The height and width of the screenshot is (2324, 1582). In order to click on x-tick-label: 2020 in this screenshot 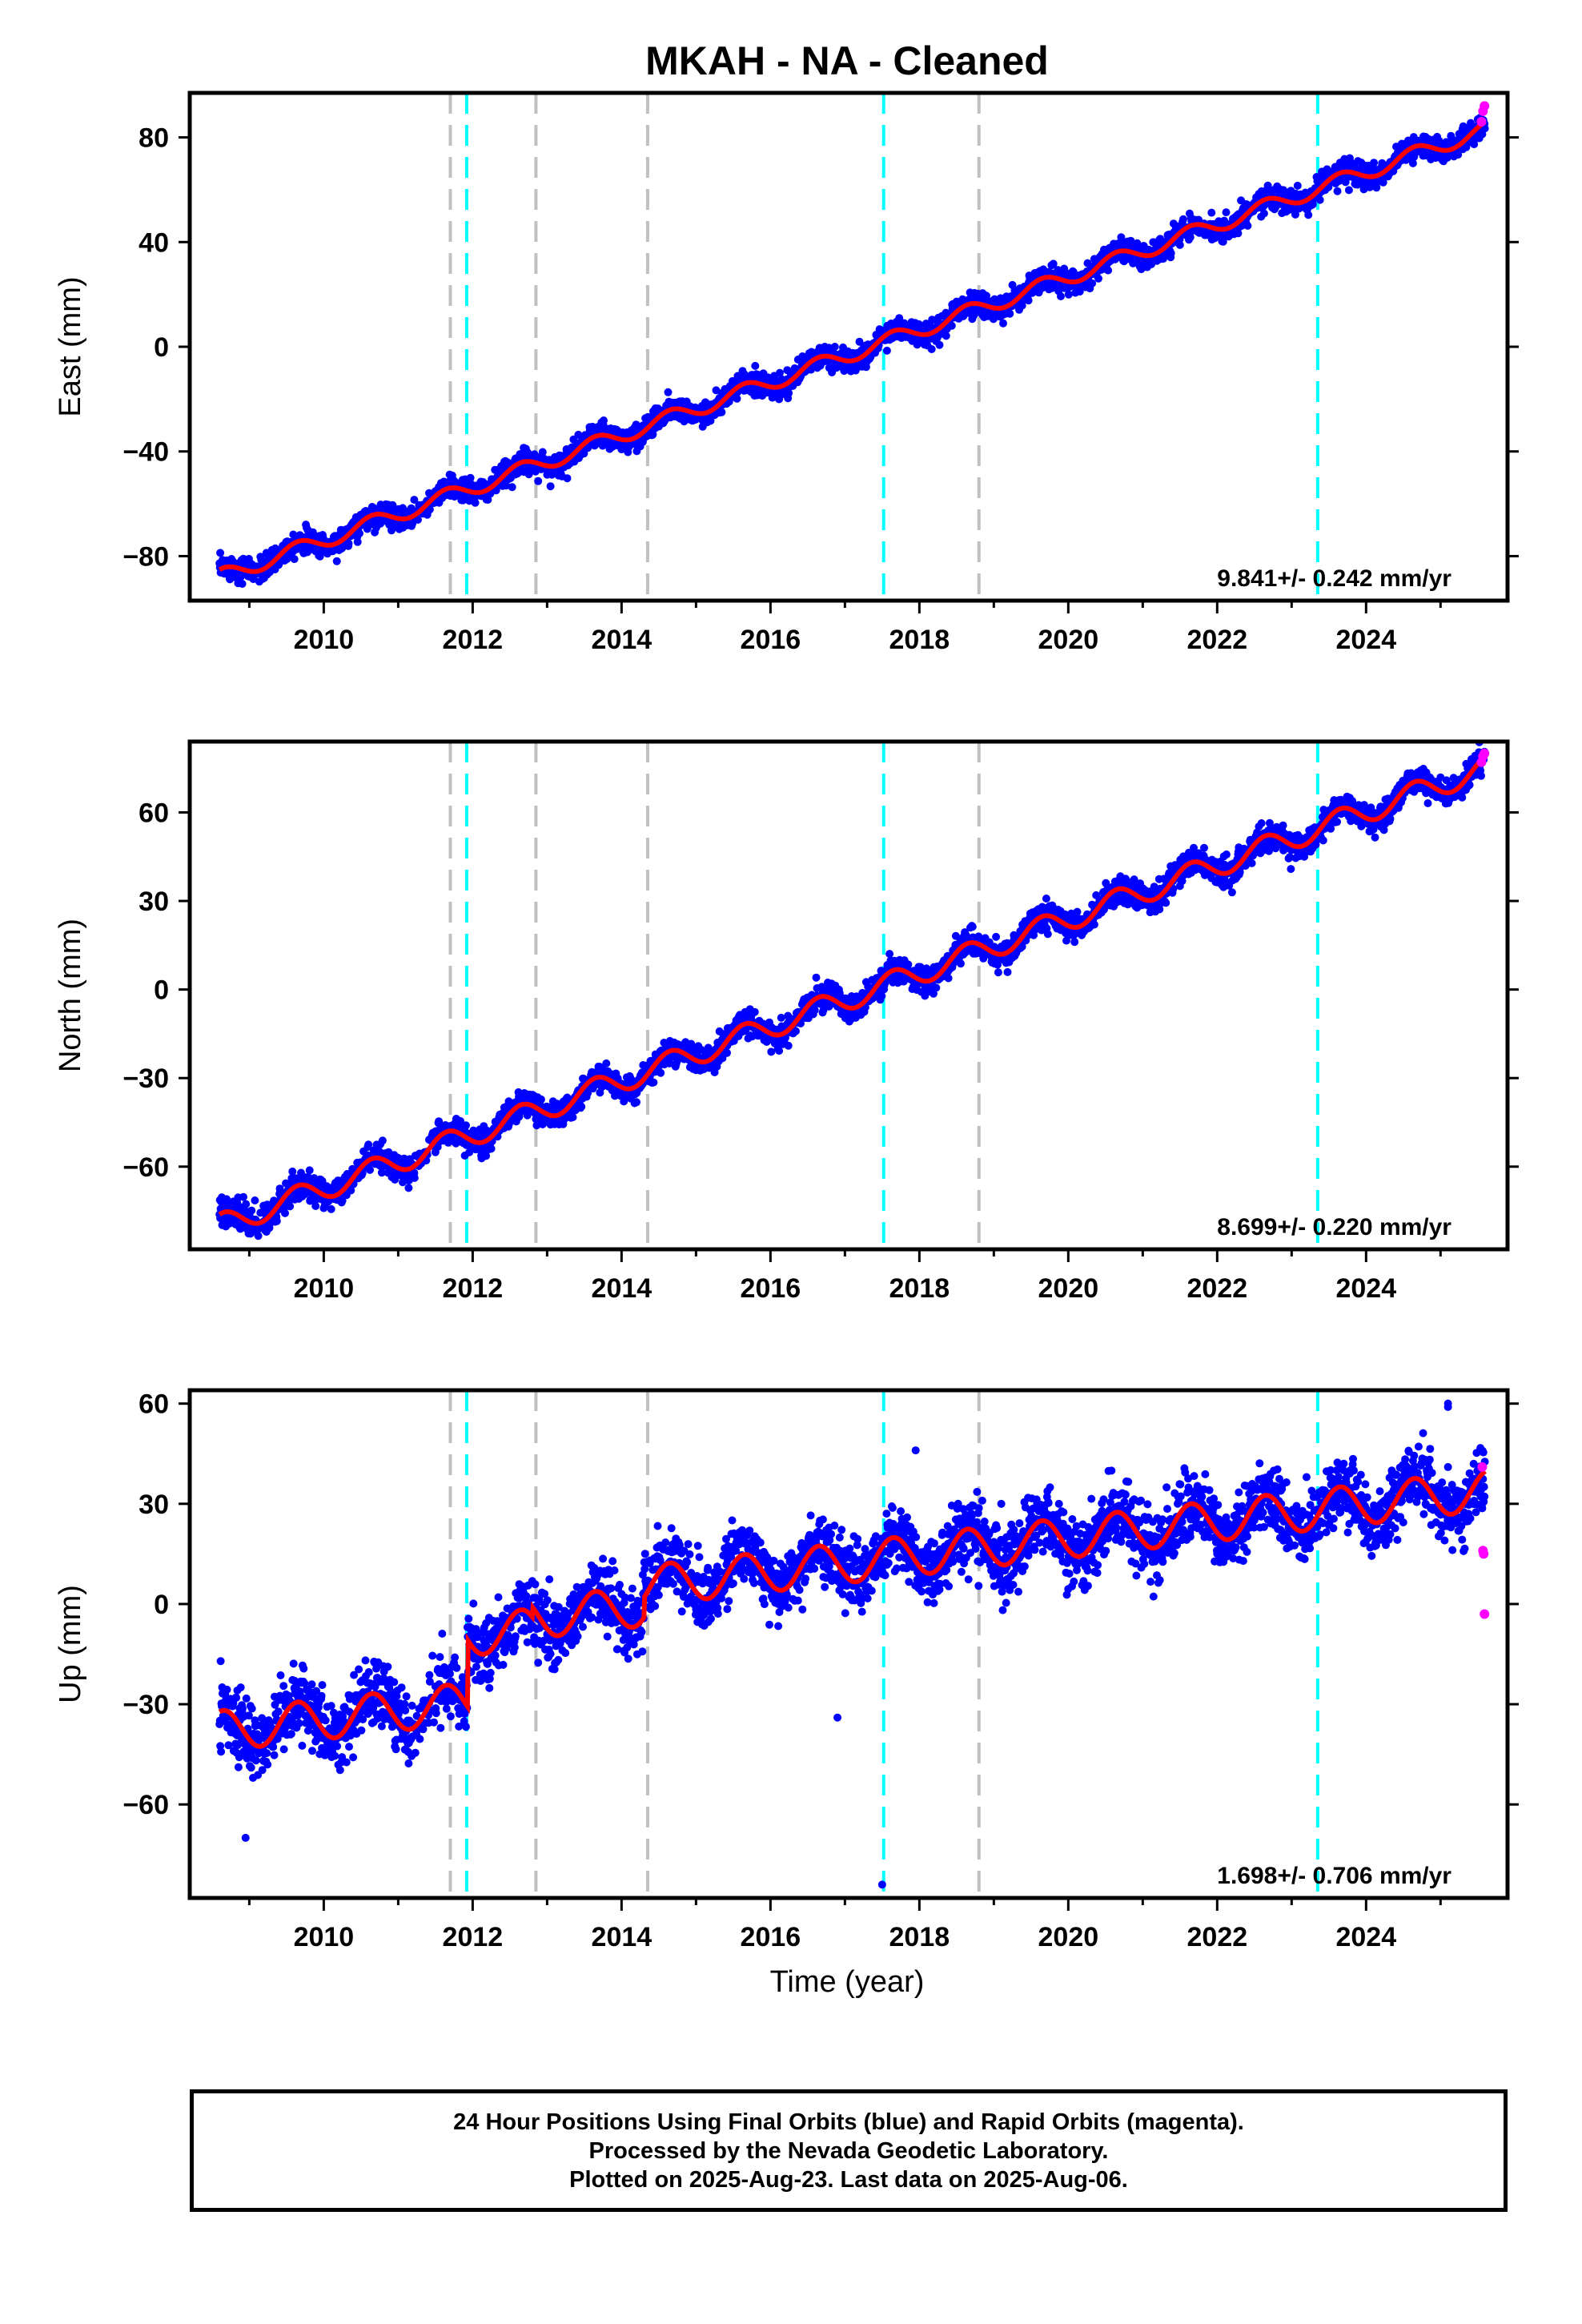, I will do `click(1068, 640)`.